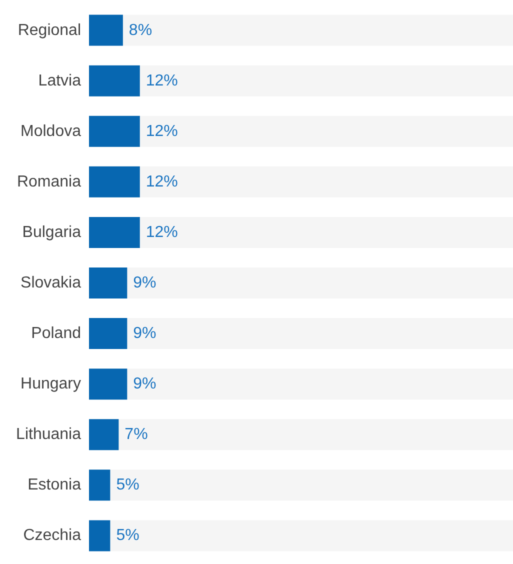 Image resolution: width=513 pixels, height=564 pixels. What do you see at coordinates (49, 30) in the screenshot?
I see `y-tick-label: Regional` at bounding box center [49, 30].